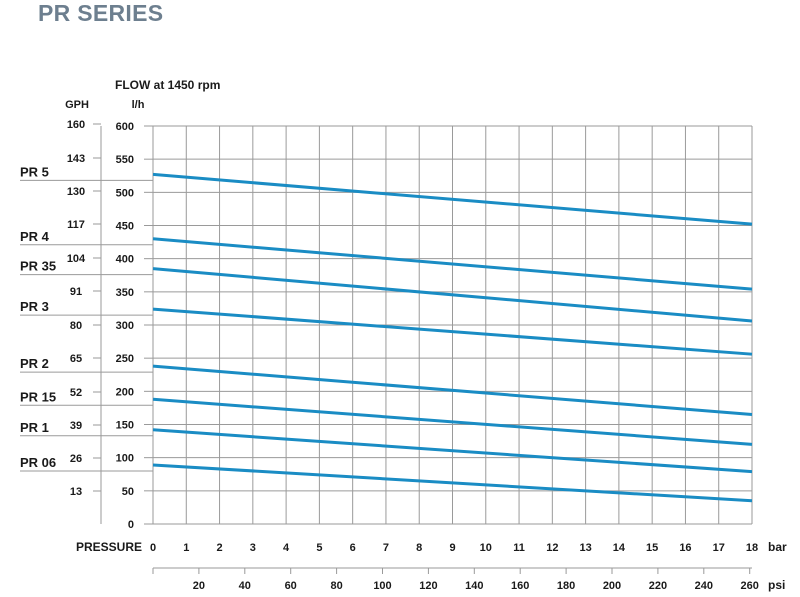  What do you see at coordinates (486, 548) in the screenshot?
I see `x-tick-label: 10` at bounding box center [486, 548].